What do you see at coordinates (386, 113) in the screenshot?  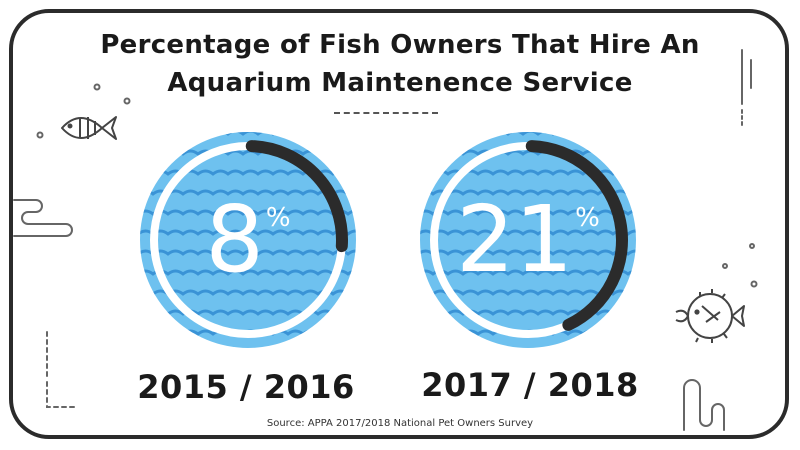 I see `title-divider` at bounding box center [386, 113].